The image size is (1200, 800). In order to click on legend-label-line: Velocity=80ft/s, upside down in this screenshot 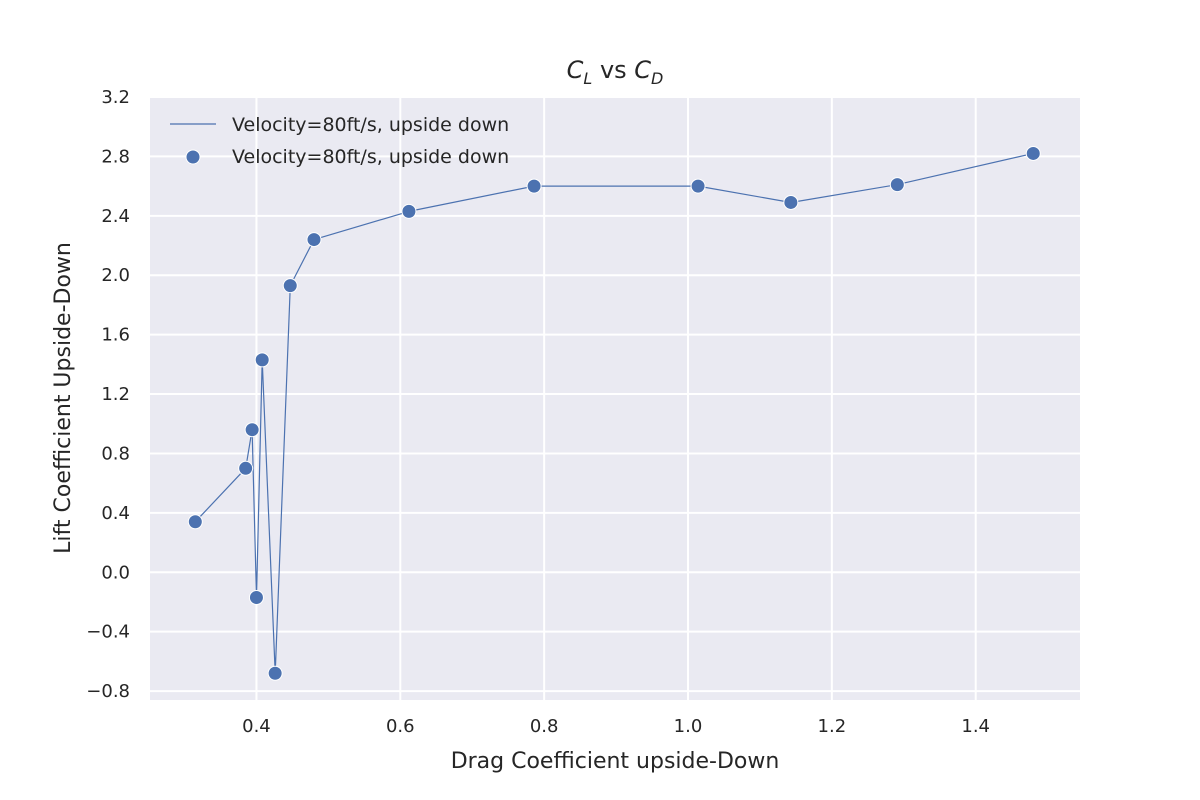, I will do `click(370, 125)`.